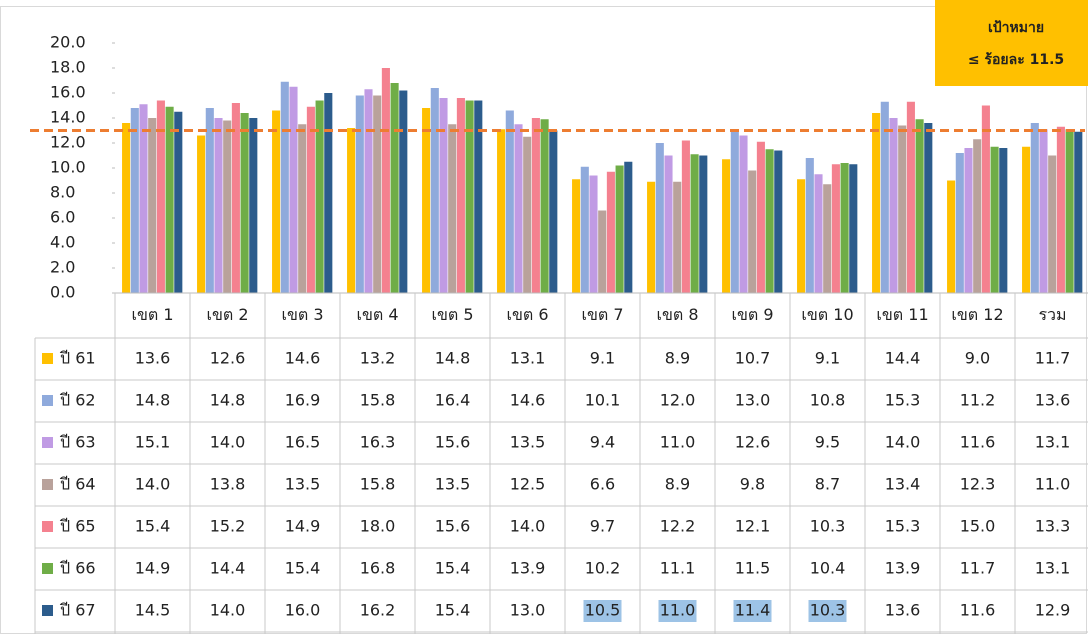 This screenshot has width=1088, height=638. I want to click on highlight-cell, so click(752, 611).